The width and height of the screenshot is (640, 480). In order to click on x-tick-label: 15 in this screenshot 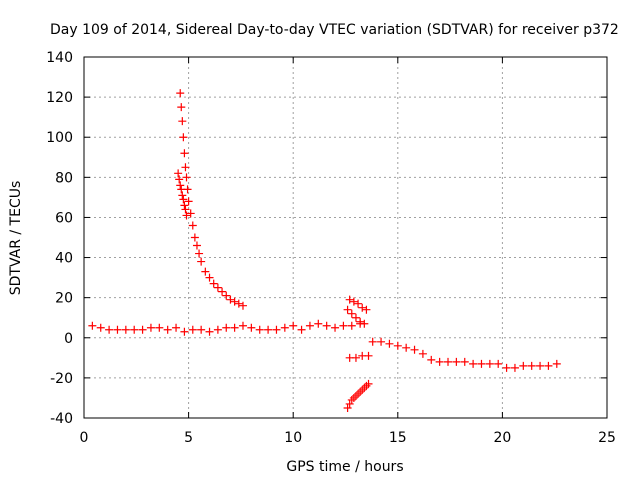, I will do `click(398, 438)`.